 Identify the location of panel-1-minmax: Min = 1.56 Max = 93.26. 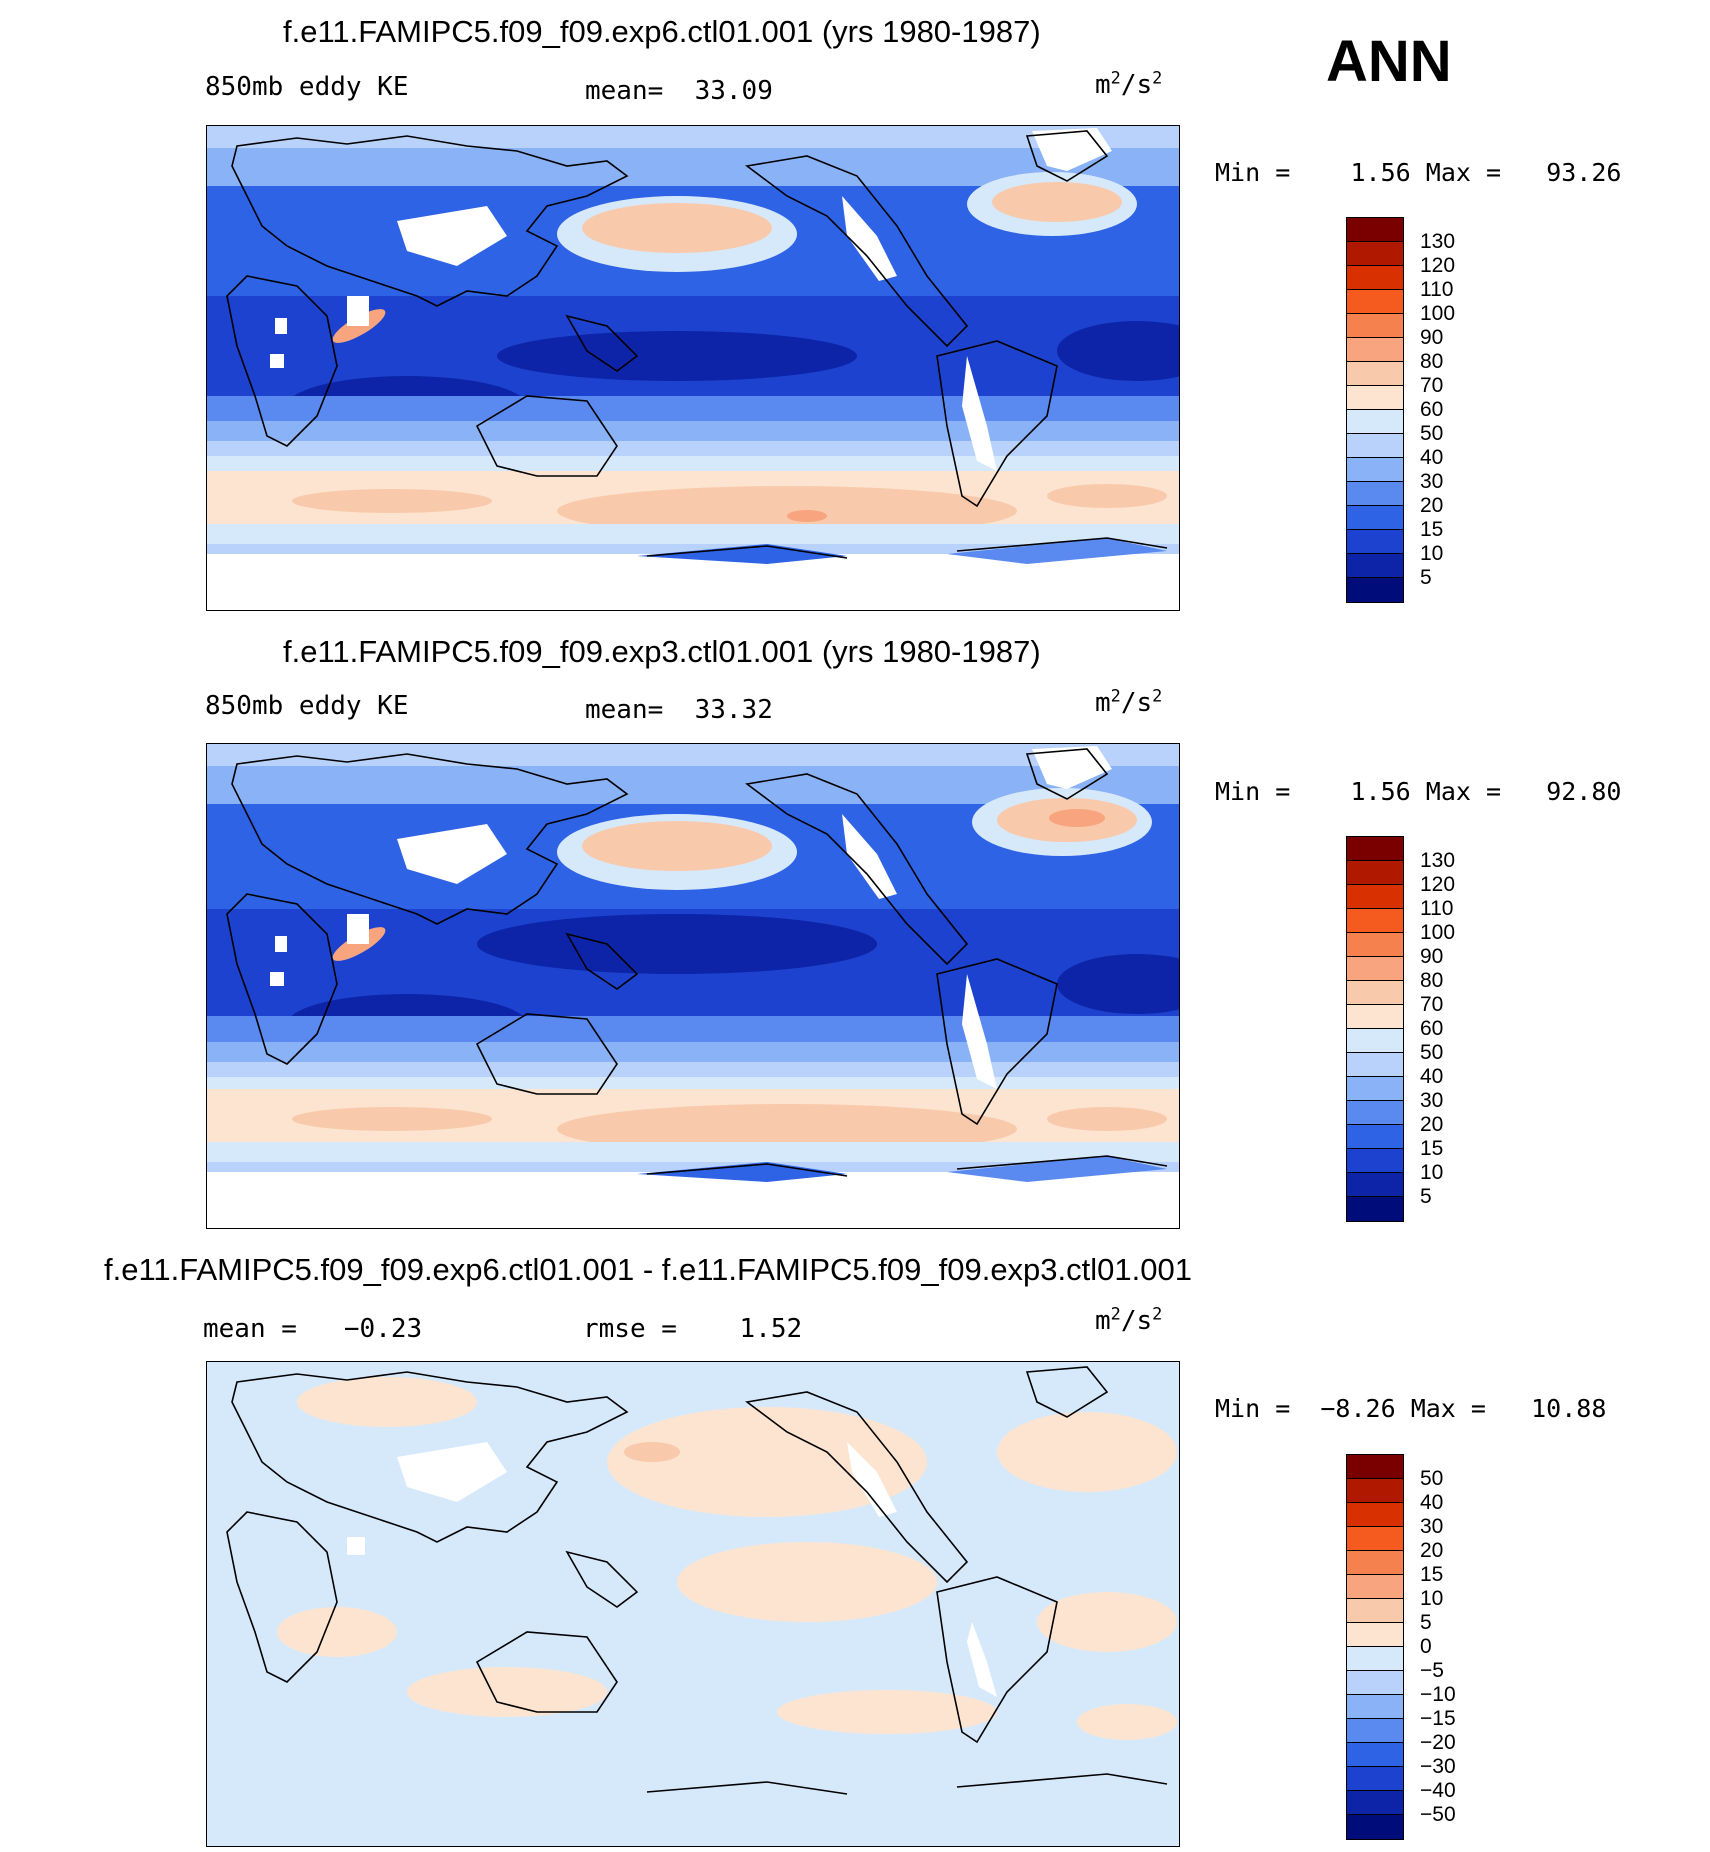
(1418, 172).